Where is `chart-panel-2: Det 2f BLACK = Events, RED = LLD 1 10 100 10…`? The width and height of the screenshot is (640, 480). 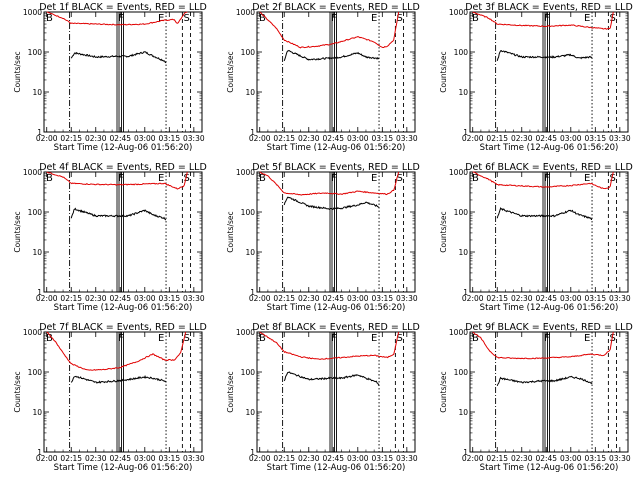 chart-panel-2: Det 2f BLACK = Events, RED = LLD 1 10 100 10… is located at coordinates (323, 77).